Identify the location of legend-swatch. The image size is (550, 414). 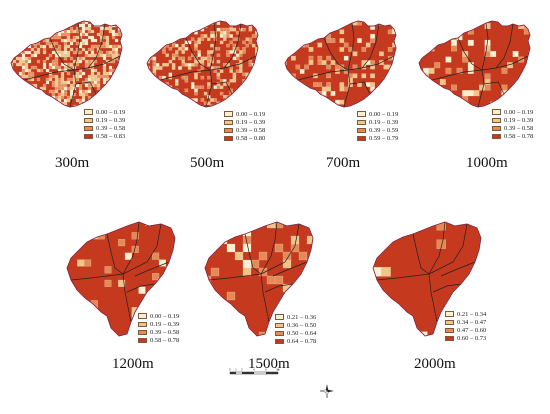
(449, 338).